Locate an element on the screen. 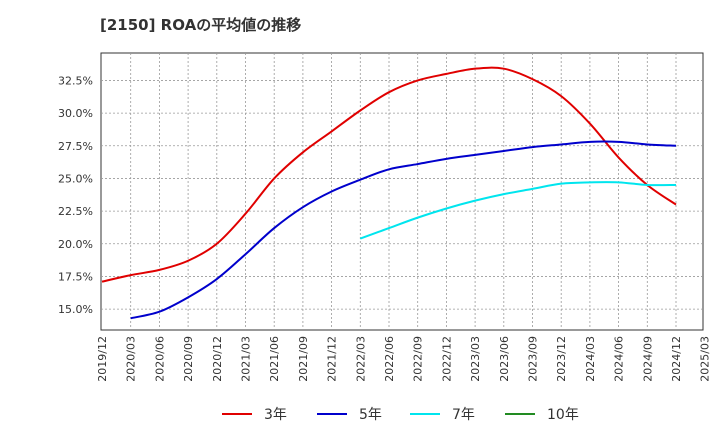  x-tick-label: 2019/12 is located at coordinates (102, 359).